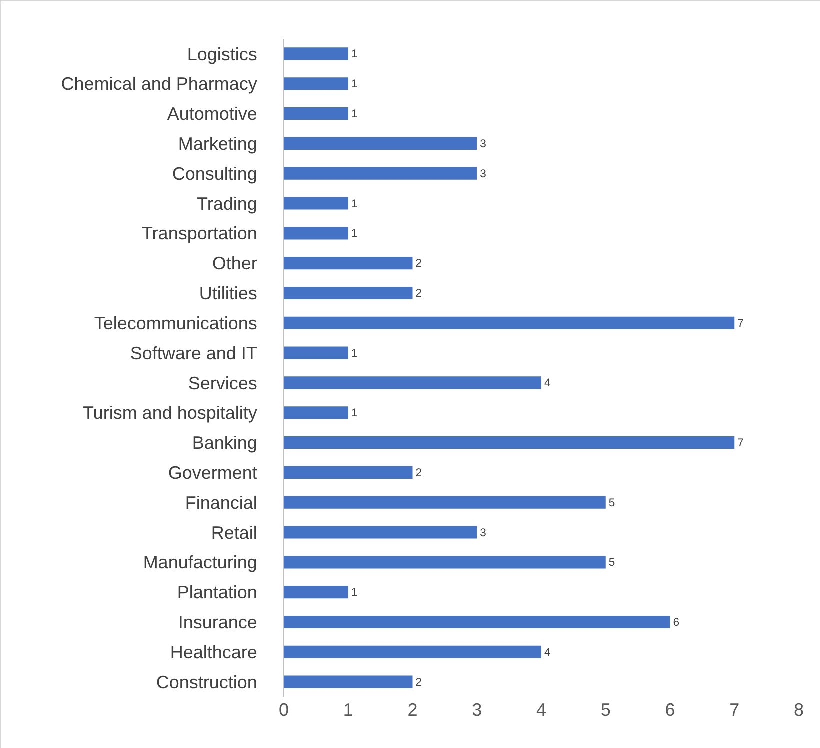  What do you see at coordinates (176, 323) in the screenshot?
I see `y-tick-label: Telecommunications` at bounding box center [176, 323].